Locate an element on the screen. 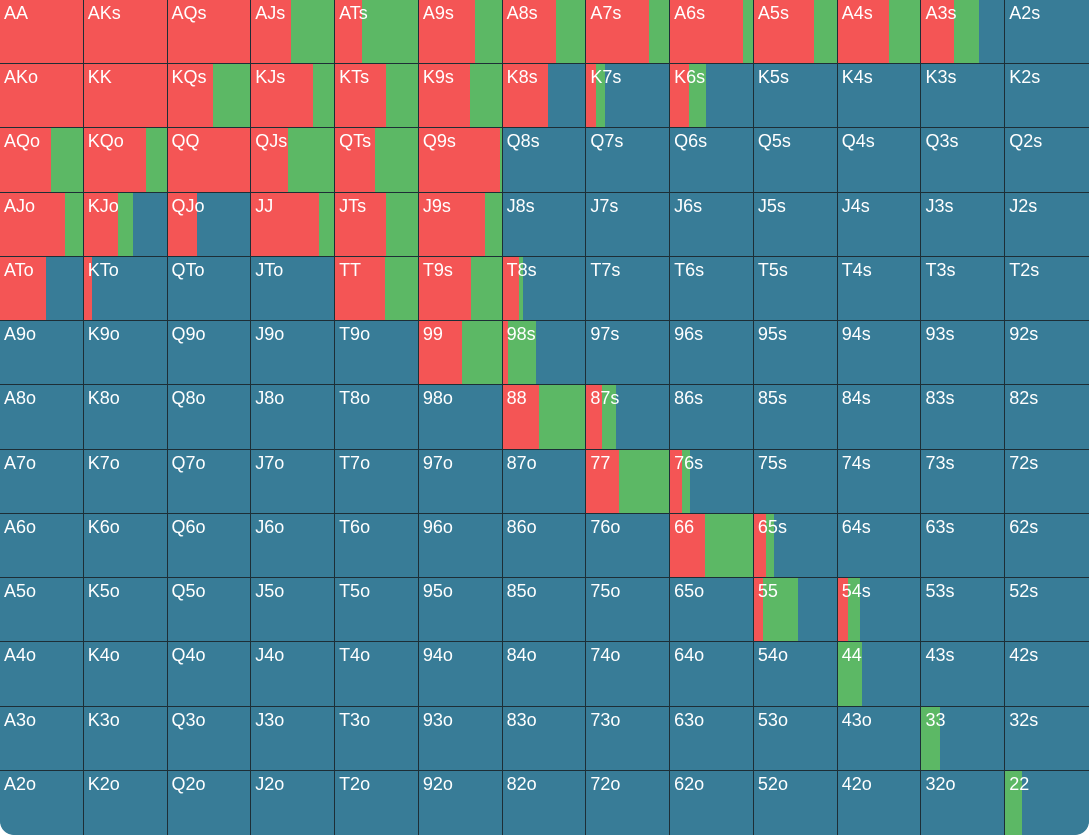 This screenshot has height=835, width=1089. hand-cell: Q4o is located at coordinates (209, 674).